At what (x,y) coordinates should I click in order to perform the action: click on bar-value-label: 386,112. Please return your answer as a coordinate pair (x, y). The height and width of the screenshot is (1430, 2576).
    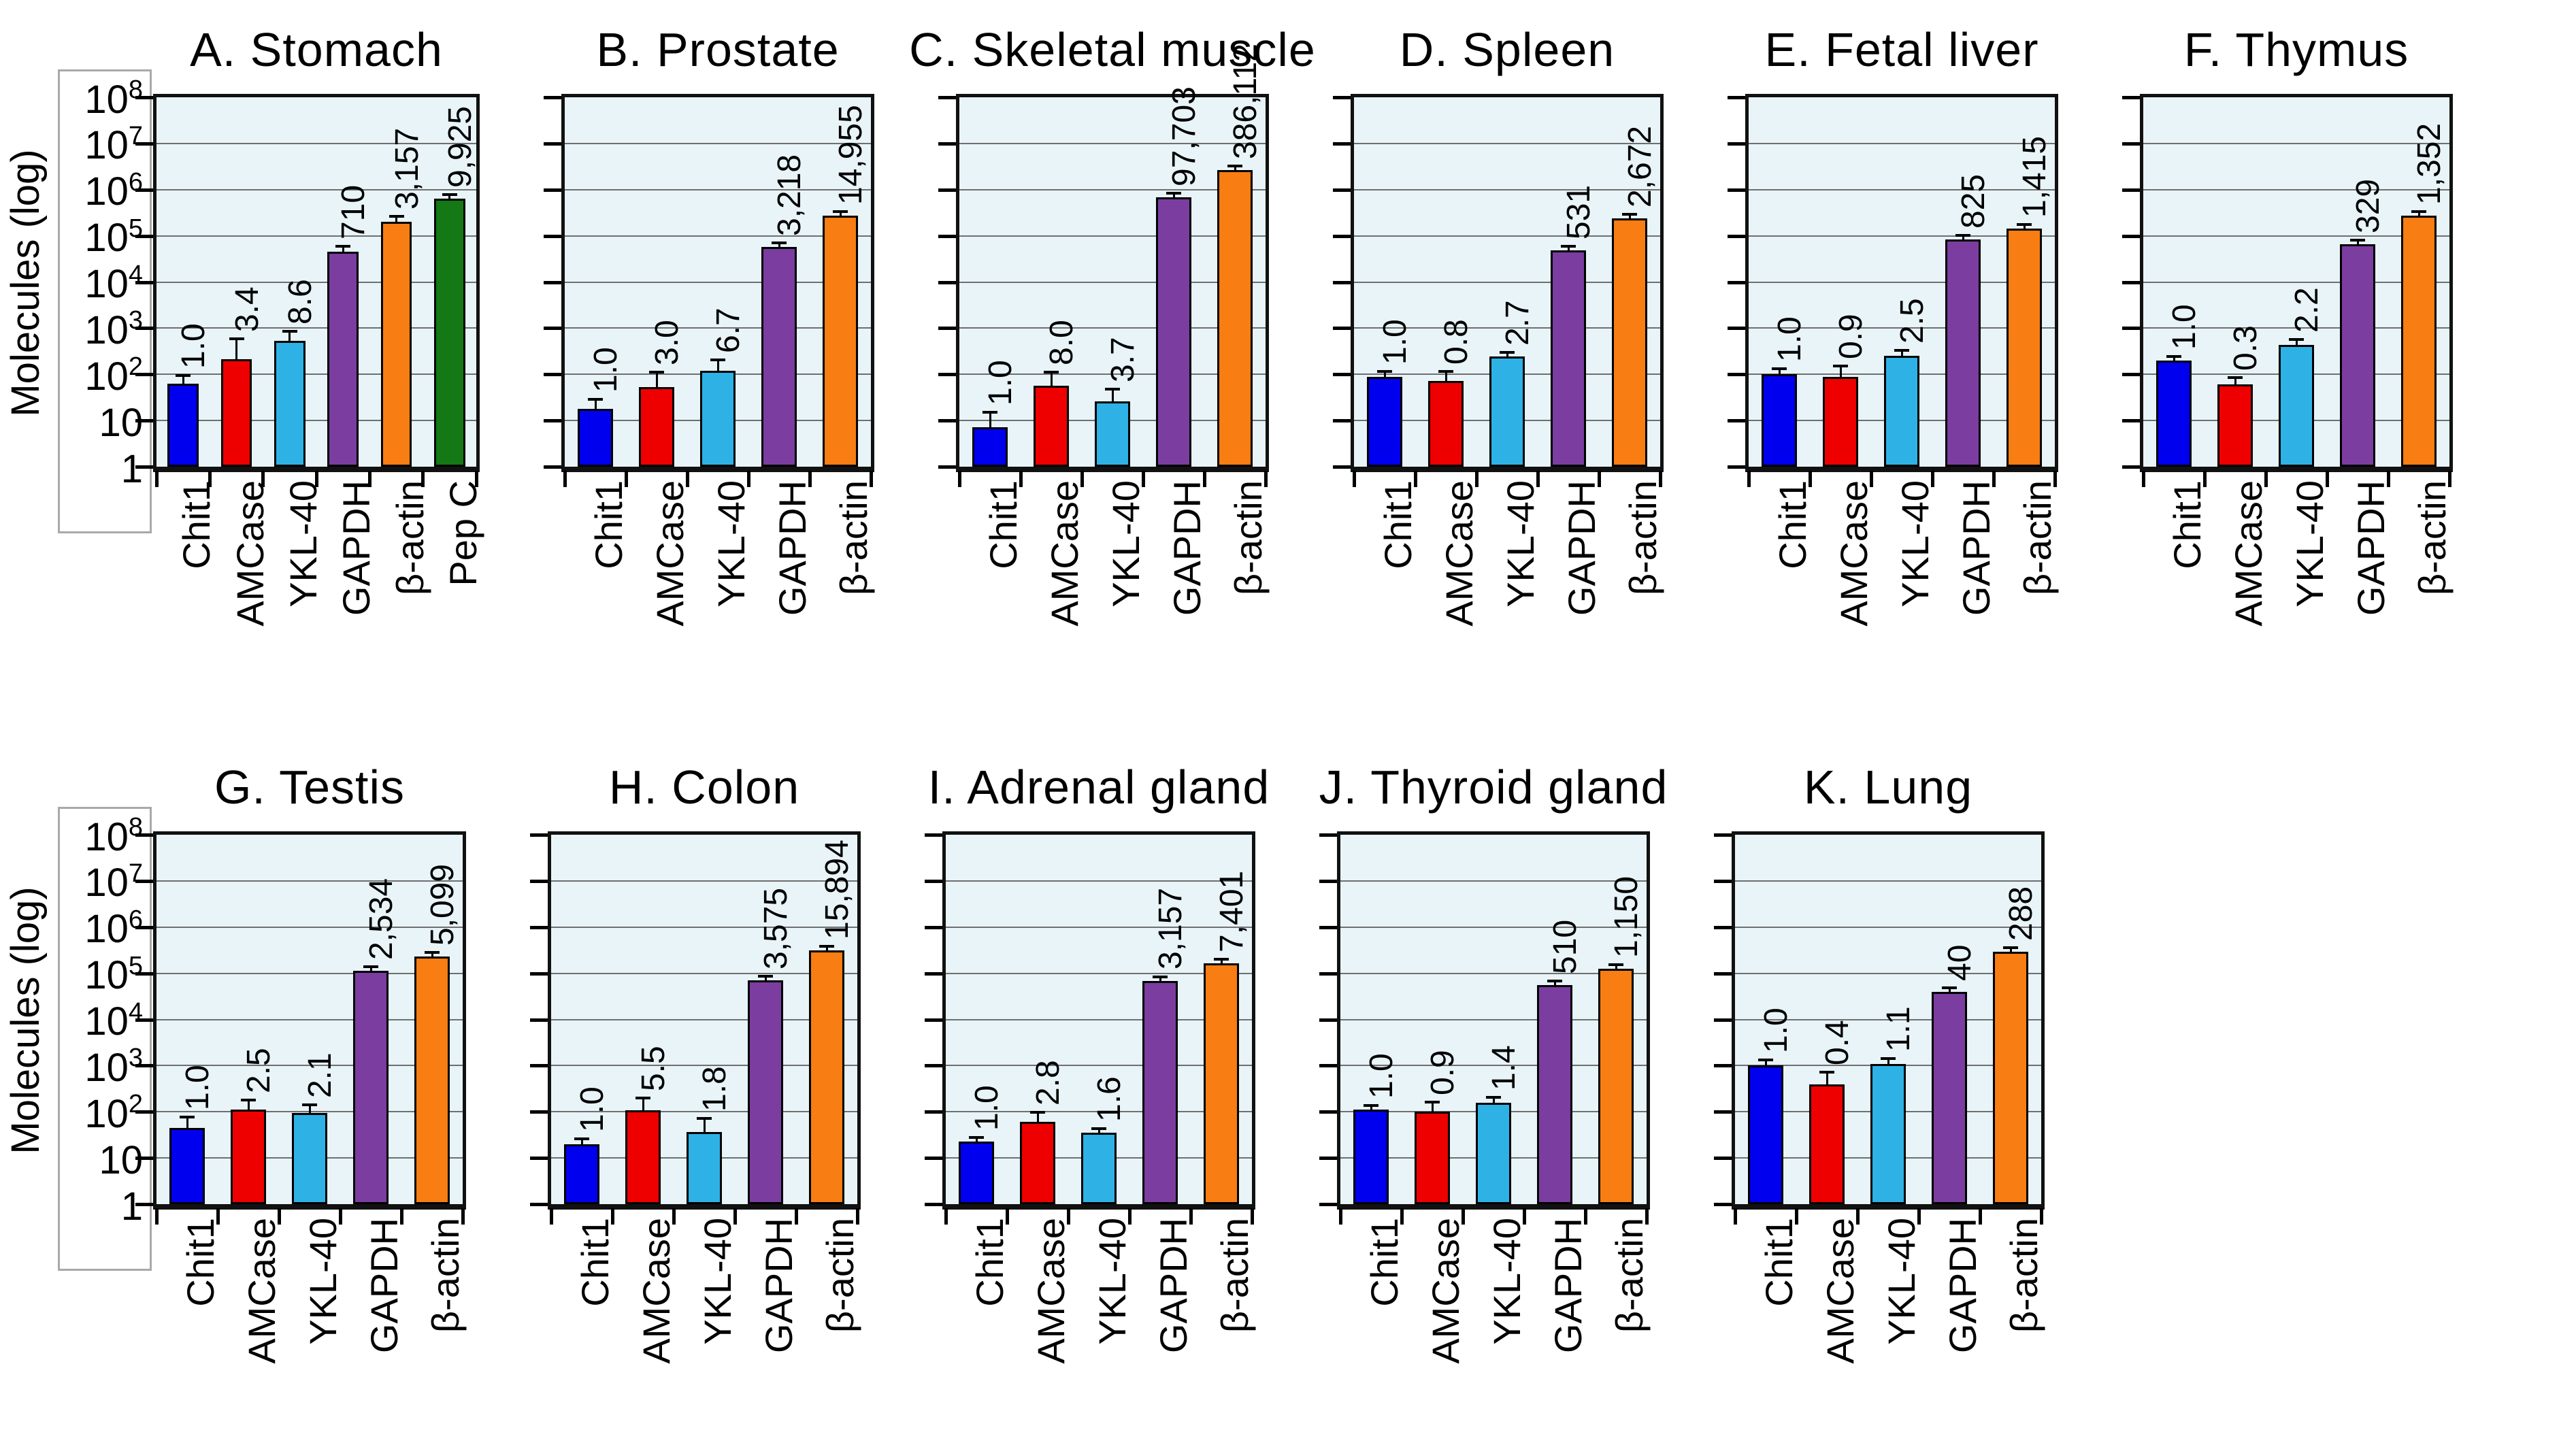
    Looking at the image, I should click on (1246, 101).